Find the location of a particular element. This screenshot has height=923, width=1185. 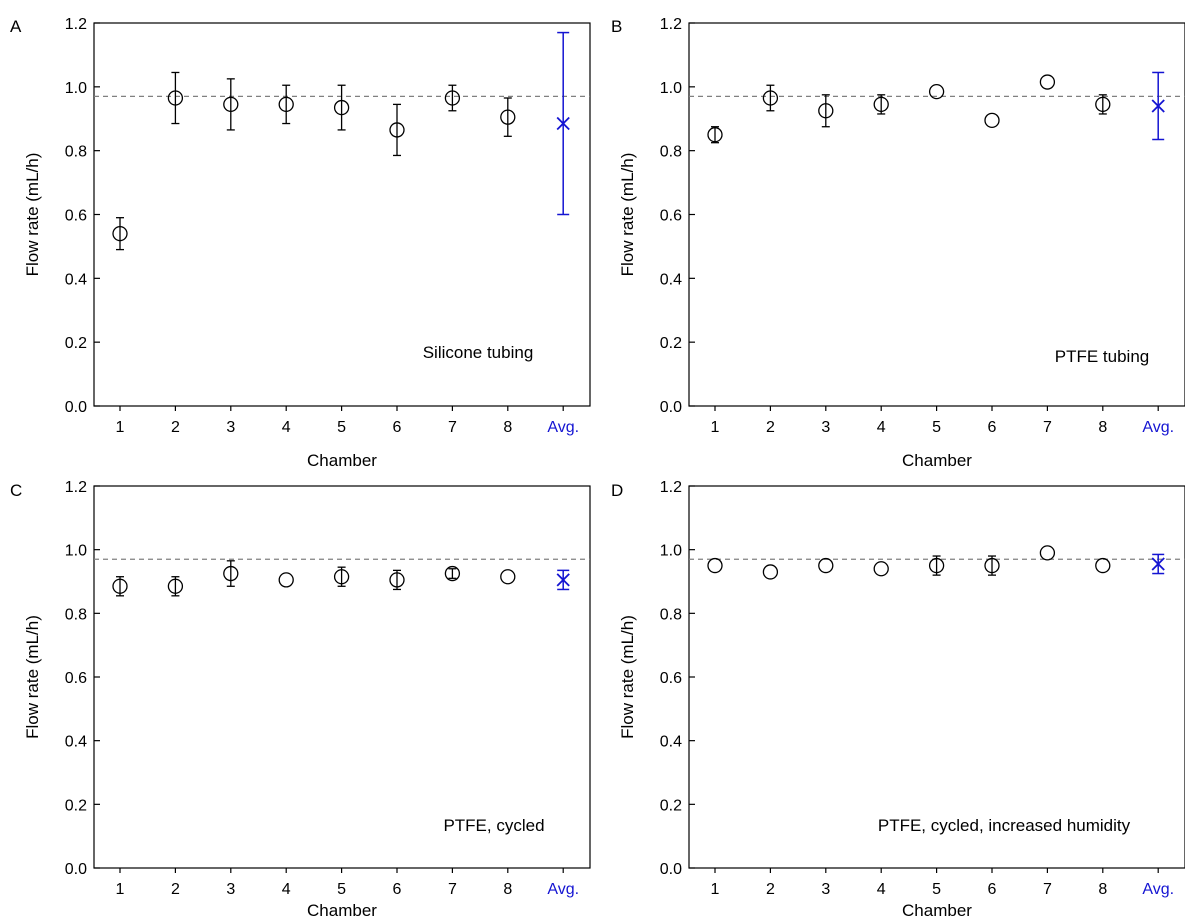

x-tick-label: 8 is located at coordinates (1102, 889).